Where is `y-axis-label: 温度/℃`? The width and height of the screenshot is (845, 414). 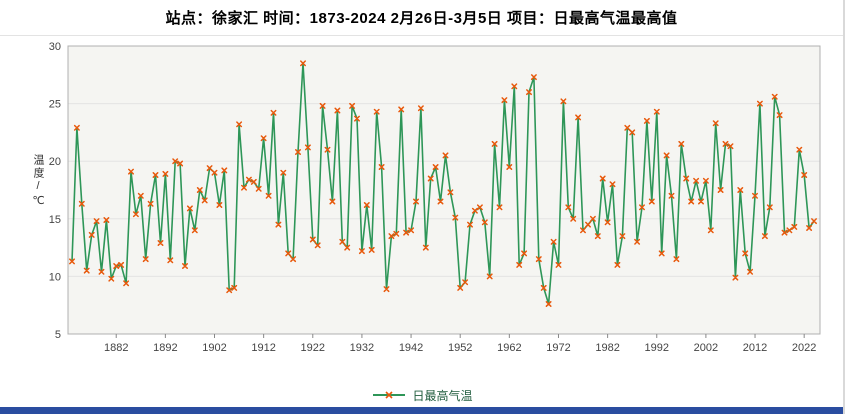 y-axis-label: 温度/℃ is located at coordinates (38, 181).